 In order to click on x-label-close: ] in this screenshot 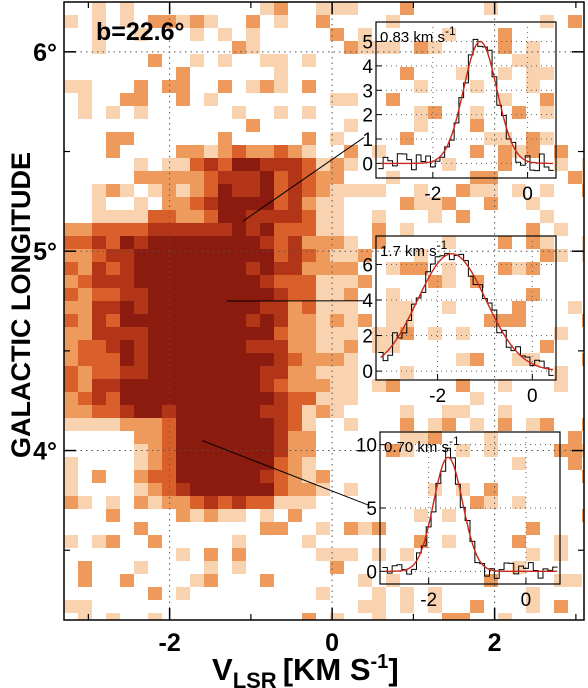, I will do `click(393, 669)`.